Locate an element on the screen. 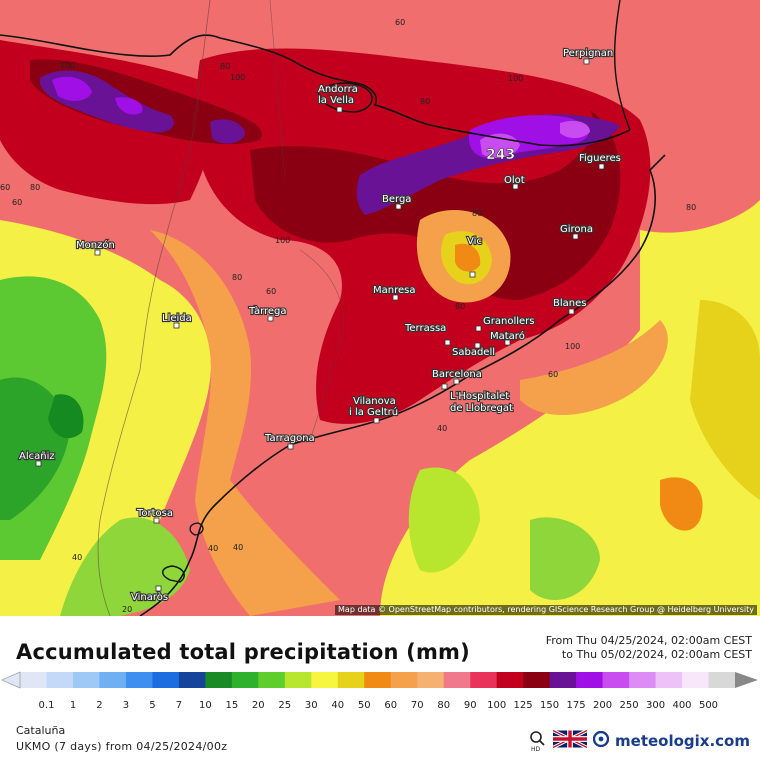 This screenshot has width=760, height=760. city-label: Berga is located at coordinates (396, 199).